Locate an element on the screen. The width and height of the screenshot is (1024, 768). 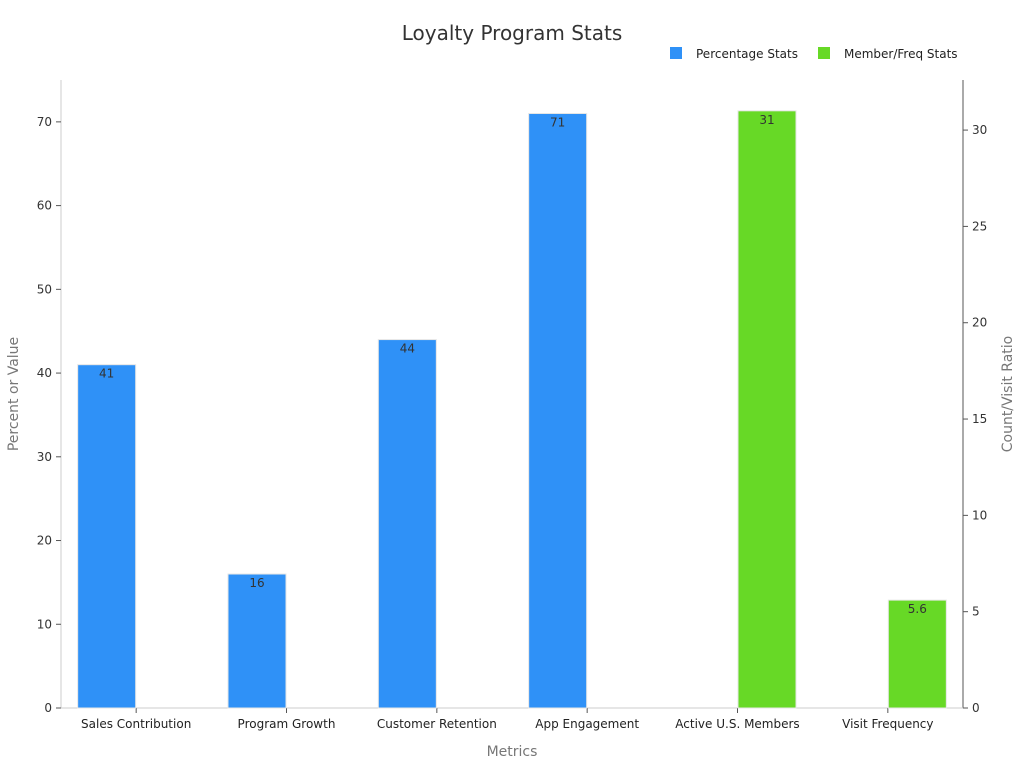
data-label: 16 is located at coordinates (256, 583).